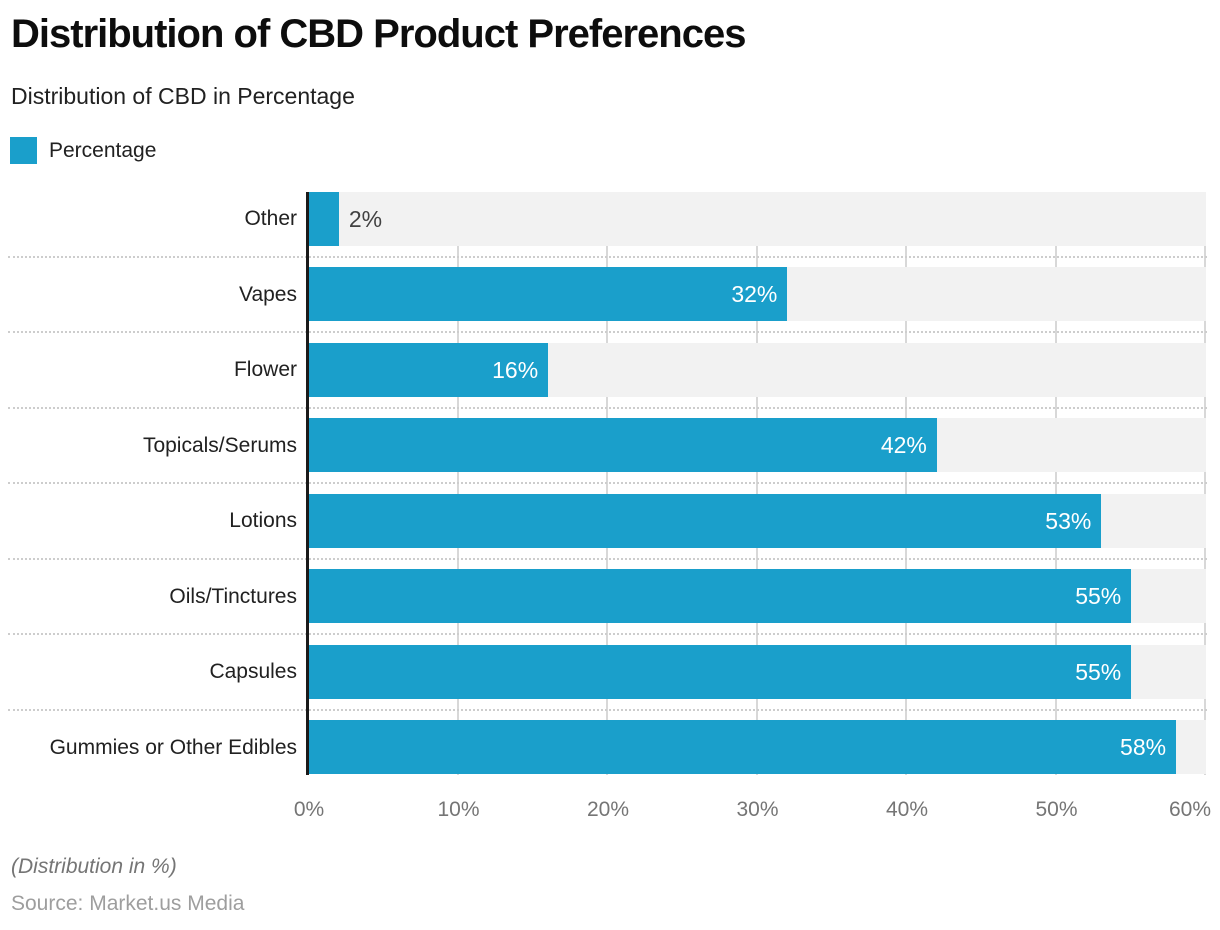 The image size is (1220, 930). I want to click on bar-value-label: 16%, so click(515, 369).